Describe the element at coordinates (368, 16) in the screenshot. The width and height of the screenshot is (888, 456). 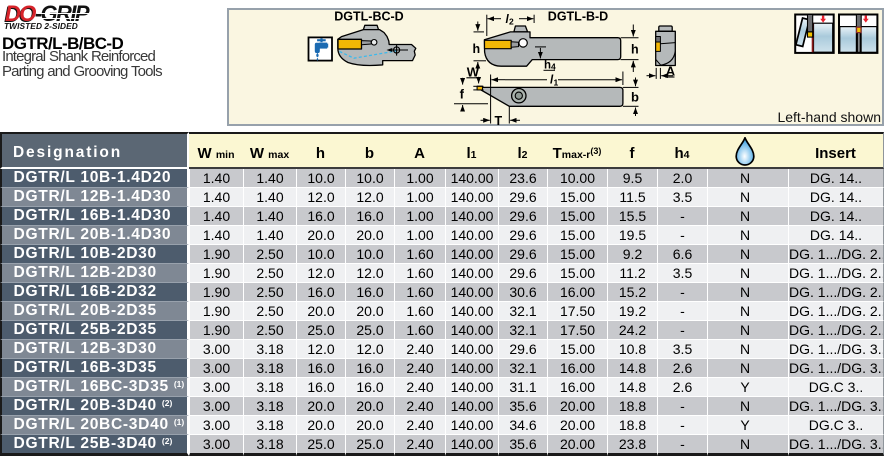
I see `svg-text: DGTL-BC-D` at that location.